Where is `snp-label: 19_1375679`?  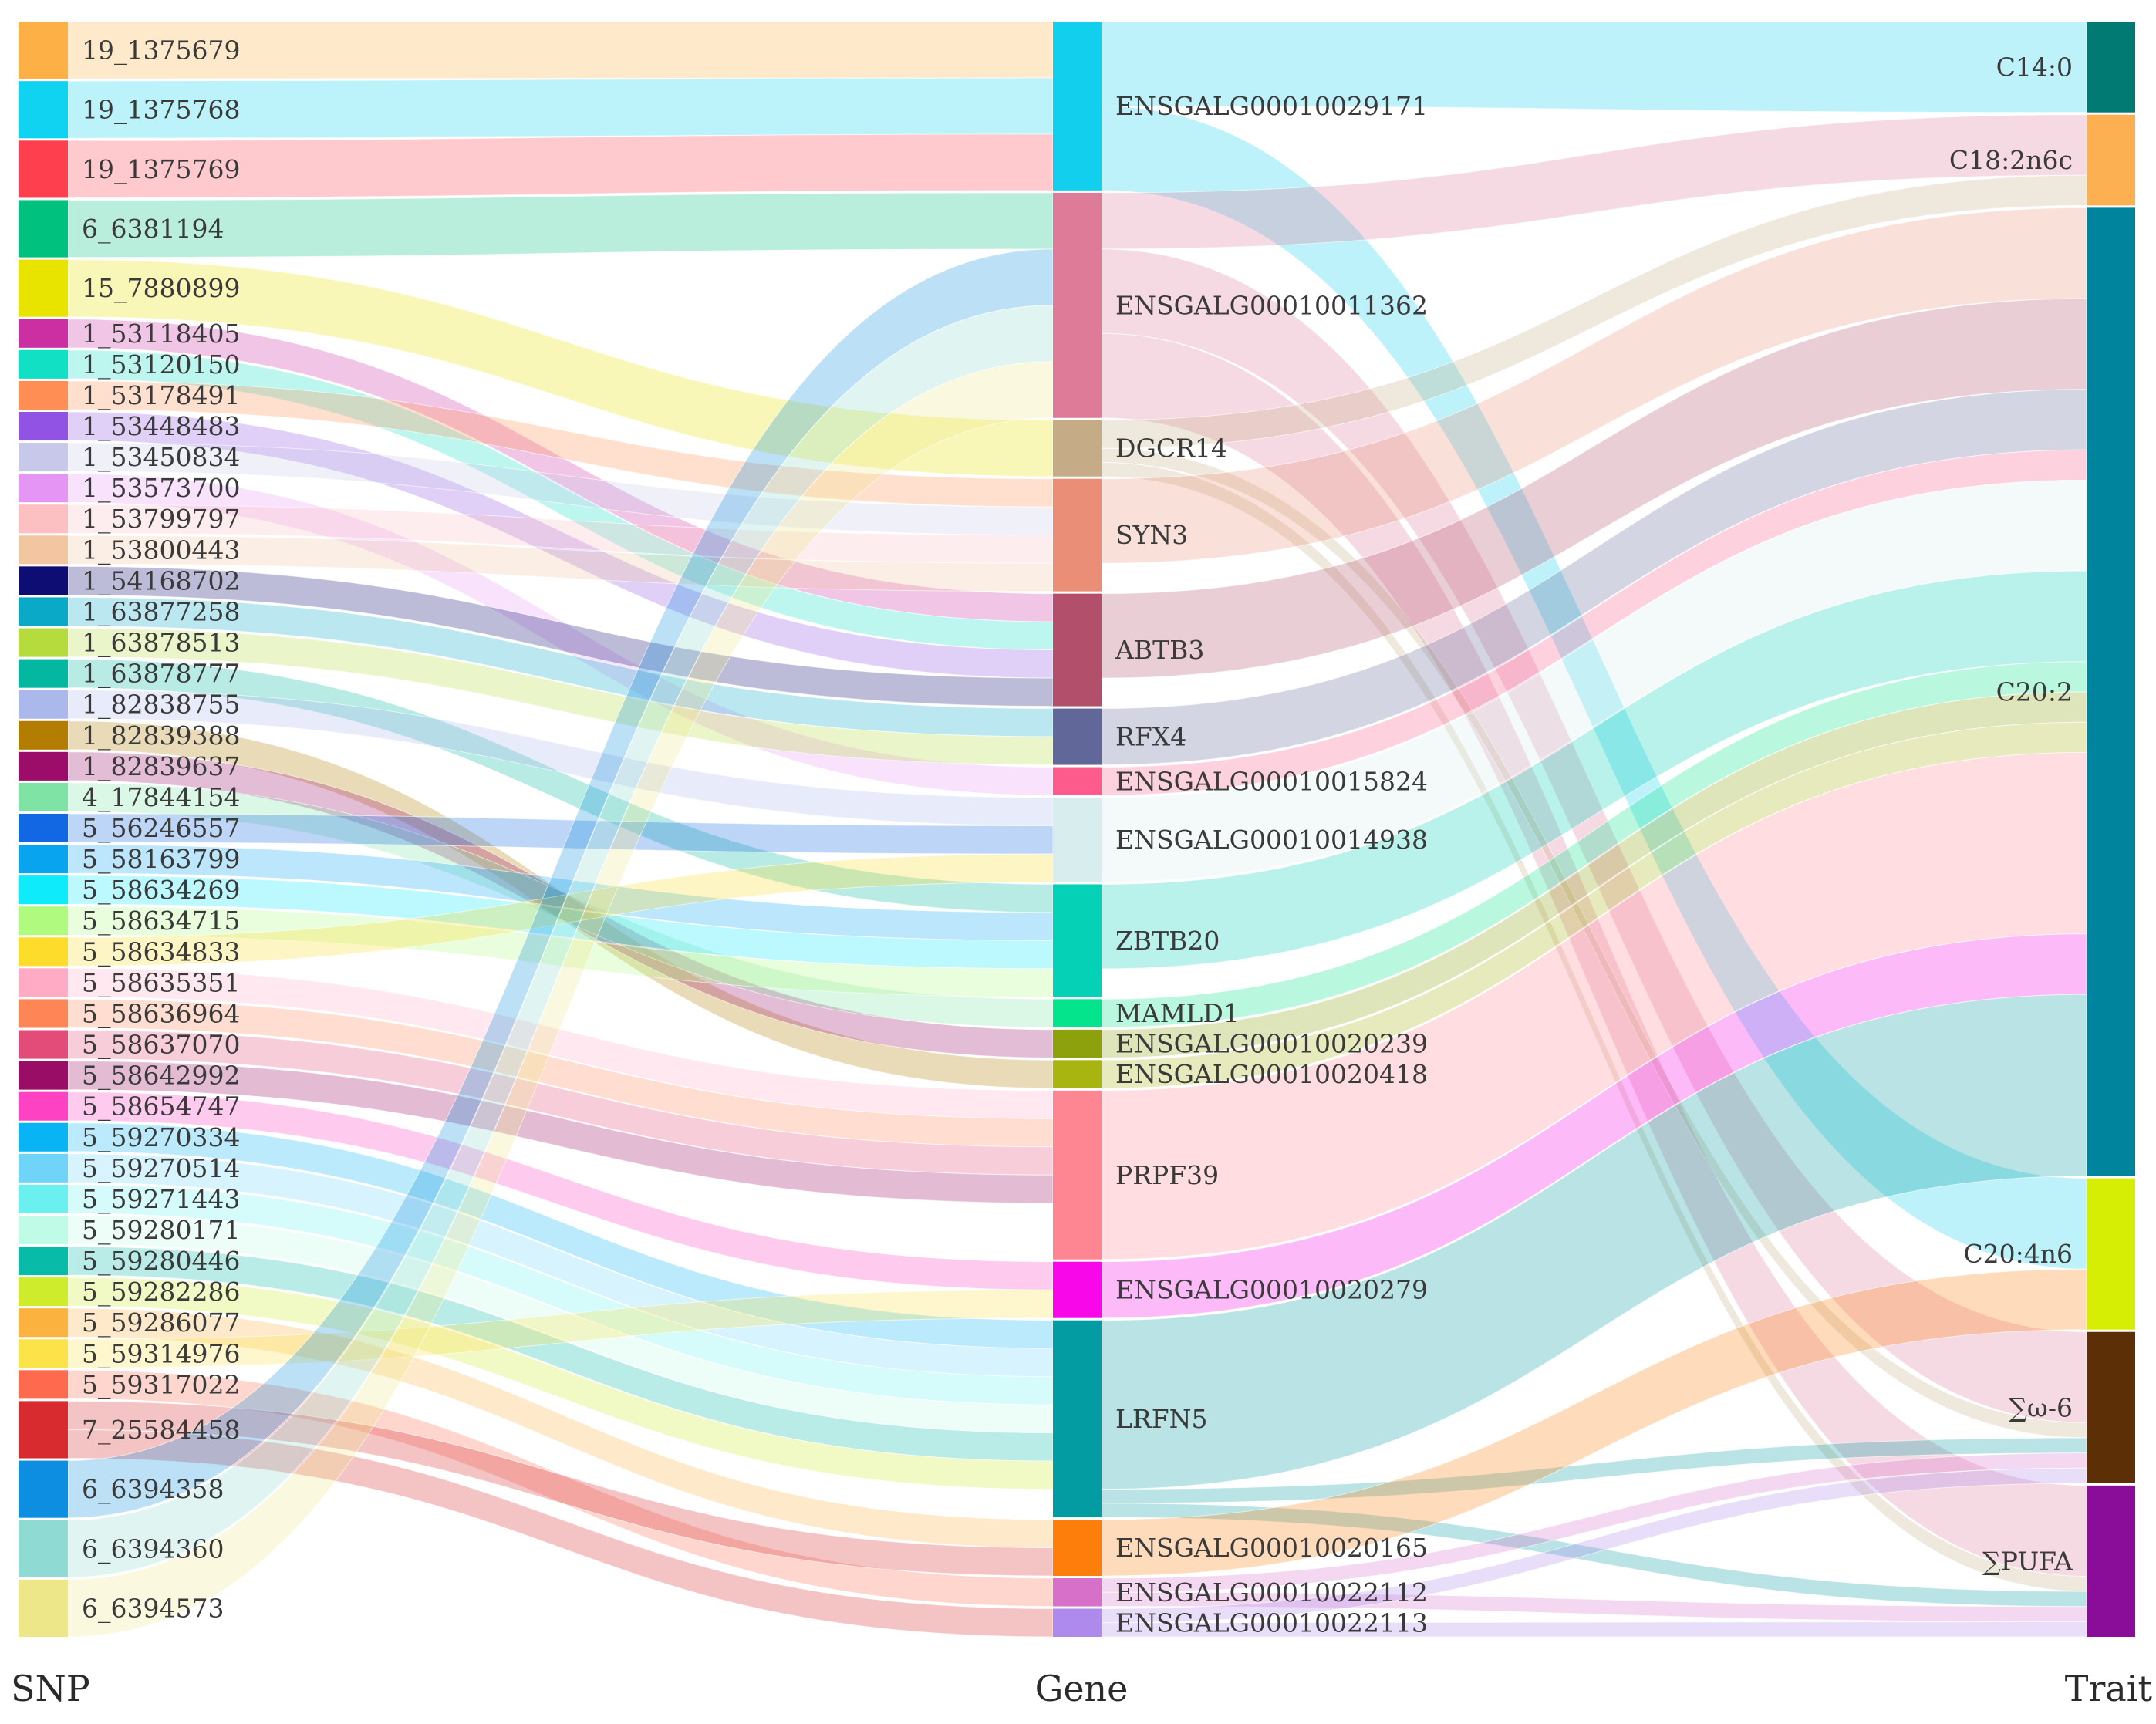 snp-label: 19_1375679 is located at coordinates (161, 50).